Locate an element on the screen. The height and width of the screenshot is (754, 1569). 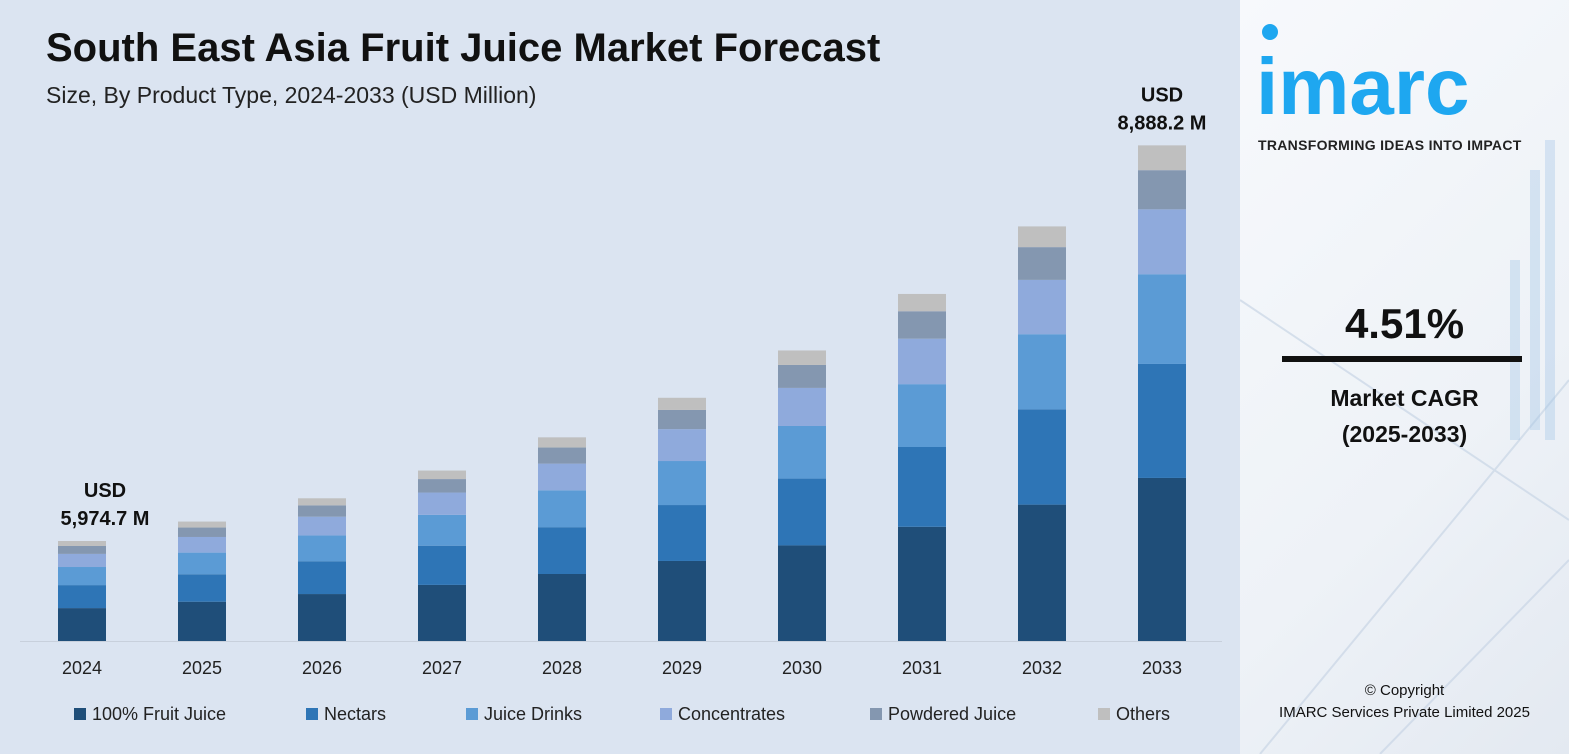
bar-segment-concentrates-2028 is located at coordinates (562, 477).